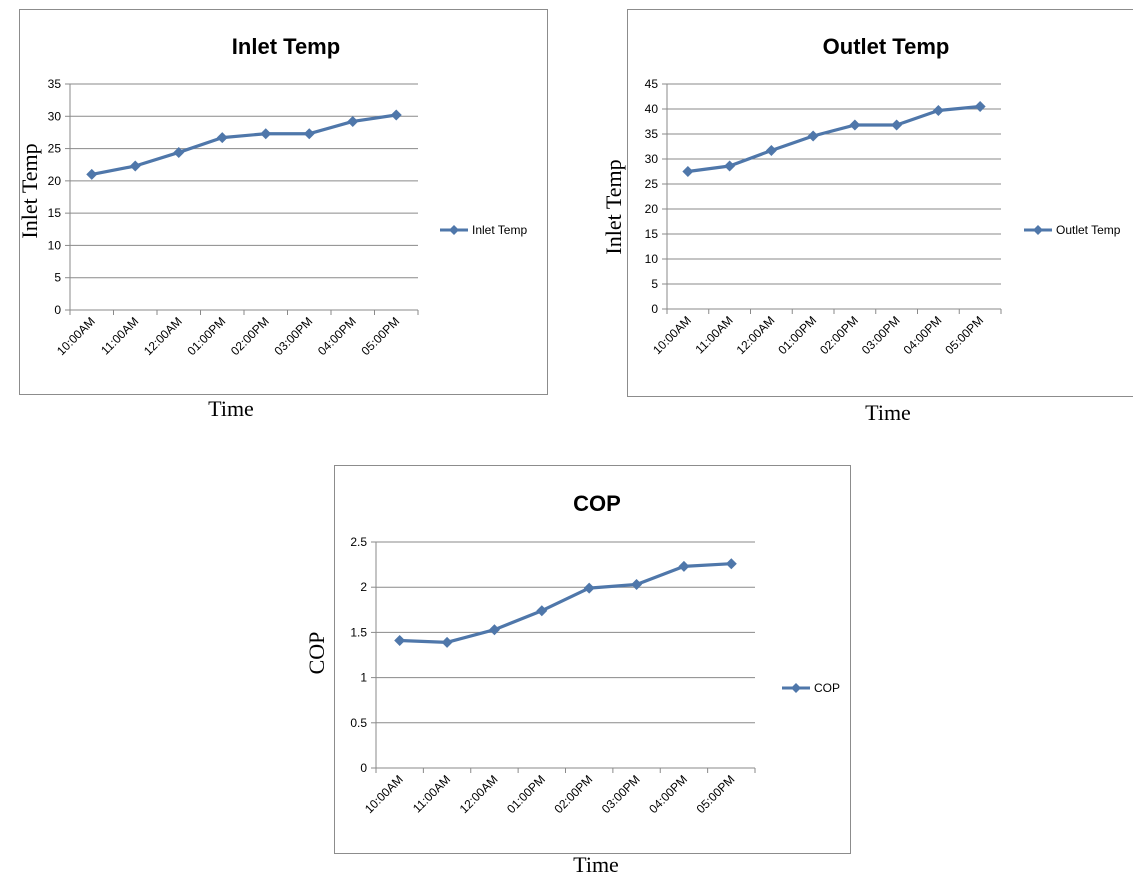 This screenshot has width=1133, height=882. What do you see at coordinates (596, 864) in the screenshot?
I see `cop-x-axis-title: Time` at bounding box center [596, 864].